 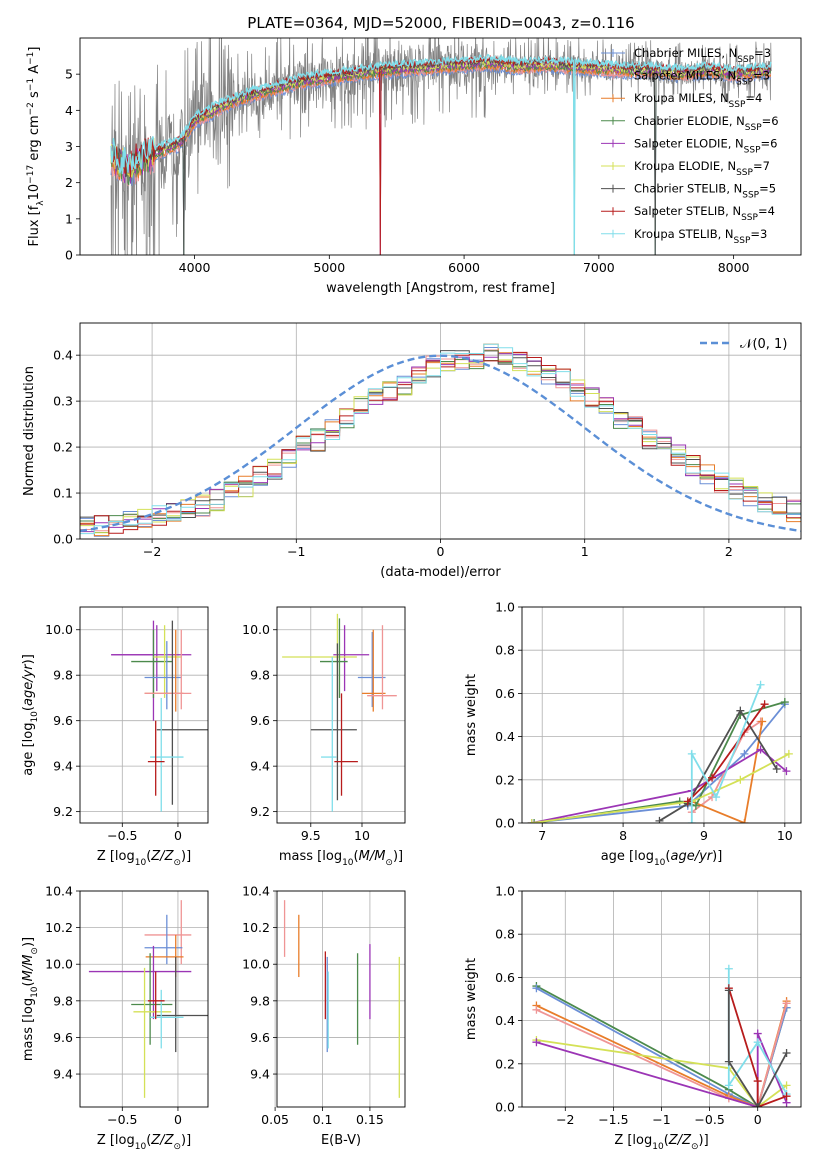 What do you see at coordinates (464, 267) in the screenshot?
I see `x-tick-label: 6000` at bounding box center [464, 267].